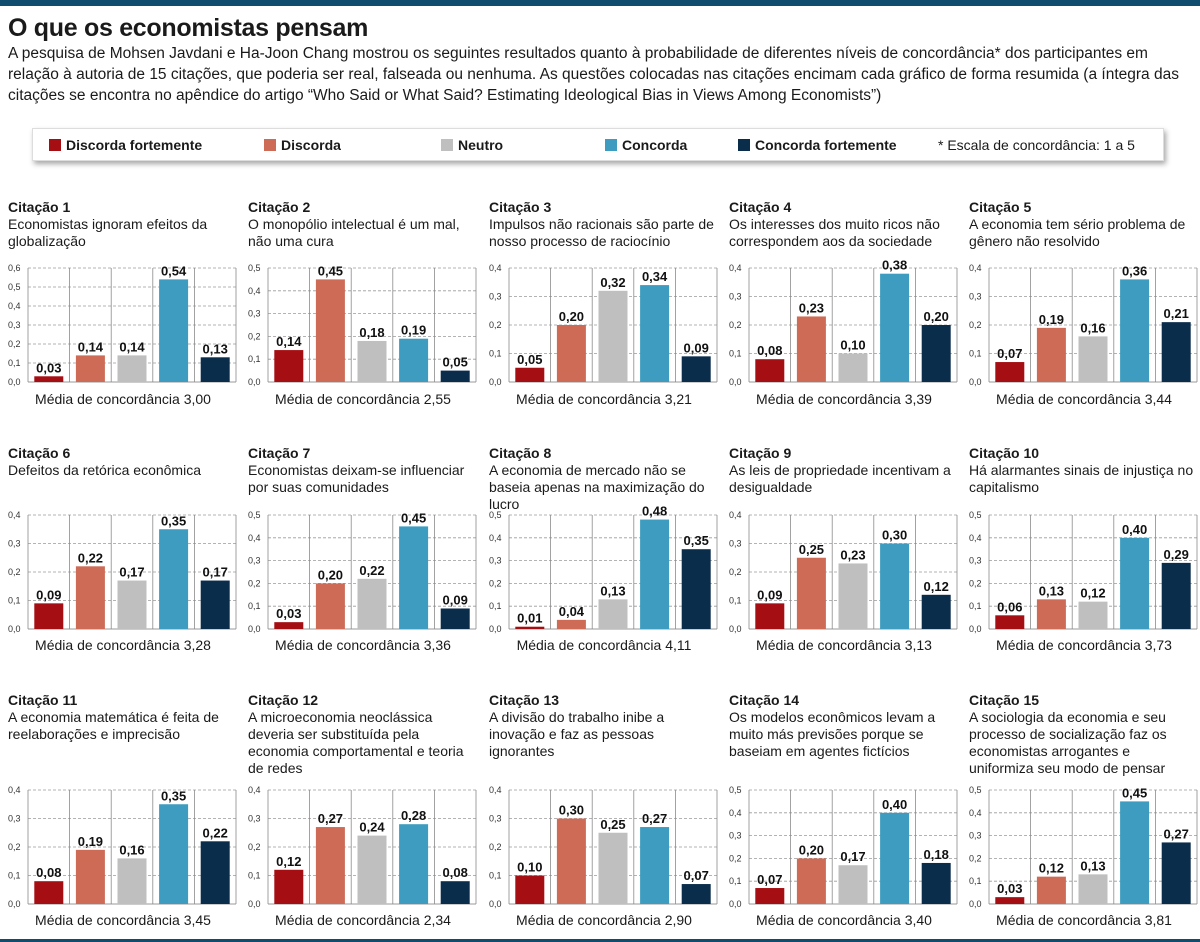 The height and width of the screenshot is (942, 1200). What do you see at coordinates (363, 399) in the screenshot?
I see `mean-agreement: Média de concordância 2,55` at bounding box center [363, 399].